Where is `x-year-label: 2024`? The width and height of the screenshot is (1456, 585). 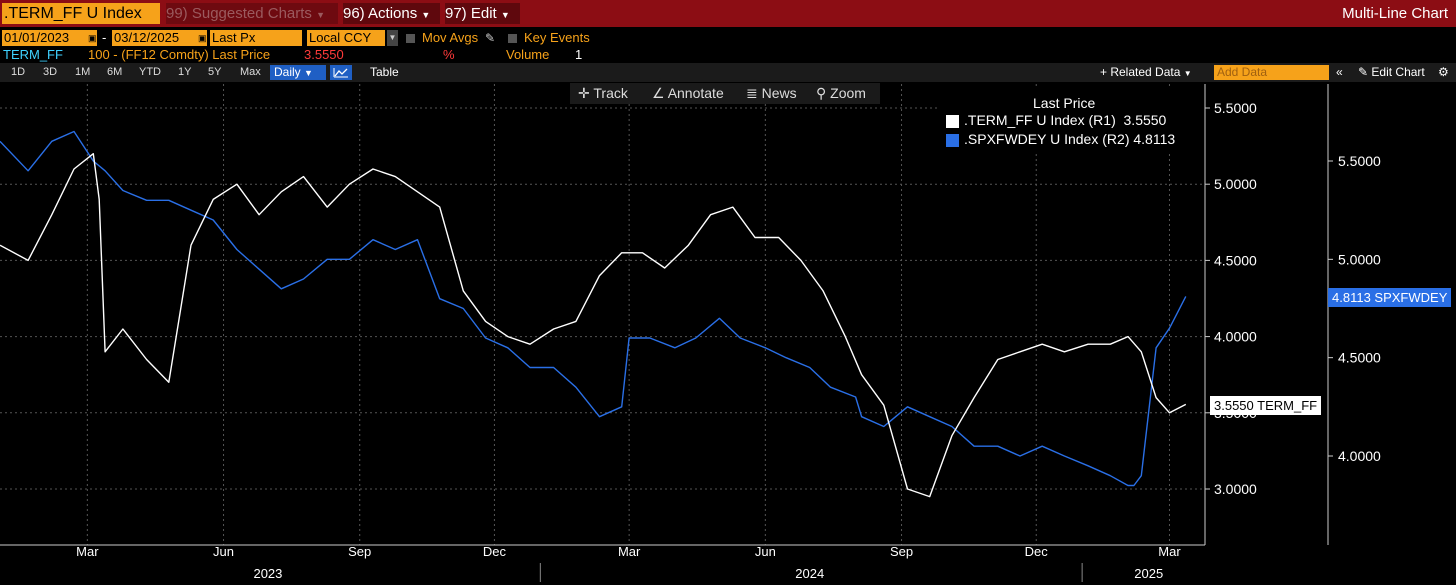
x-year-label: 2024 is located at coordinates (809, 573).